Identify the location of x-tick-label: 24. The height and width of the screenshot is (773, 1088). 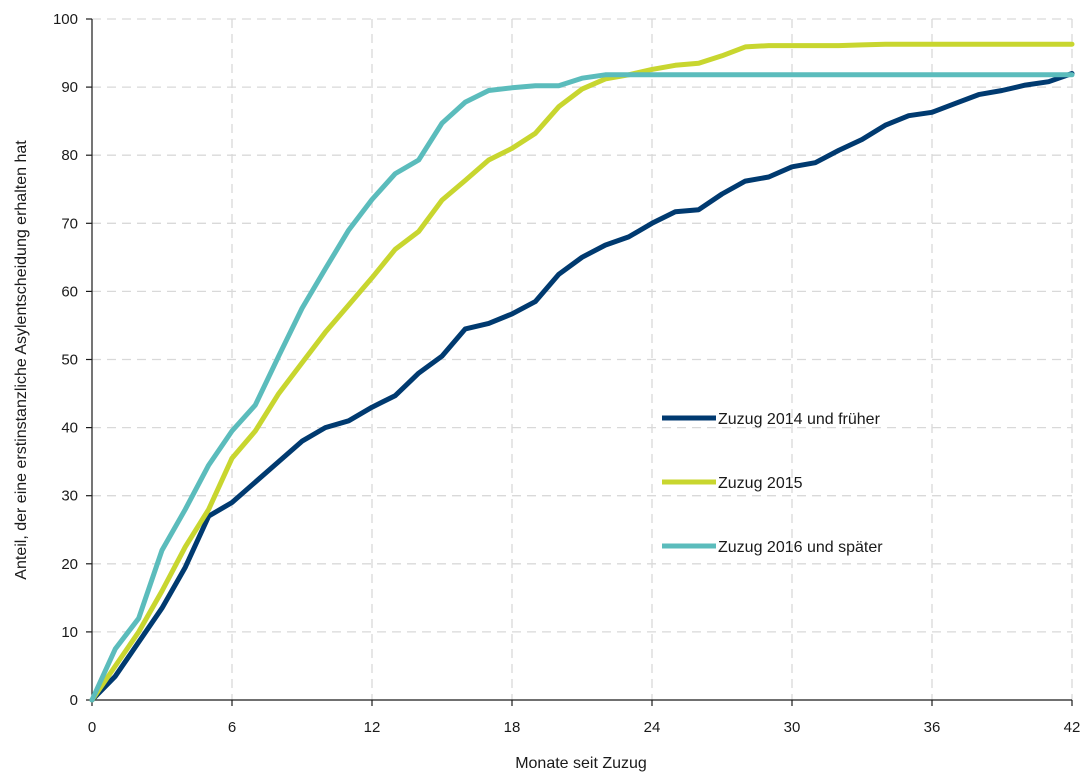
(652, 727).